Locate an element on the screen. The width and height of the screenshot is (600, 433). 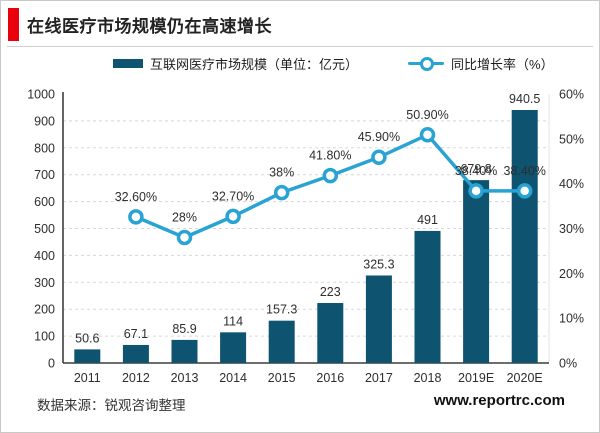
svg-text: 114 is located at coordinates (233, 321).